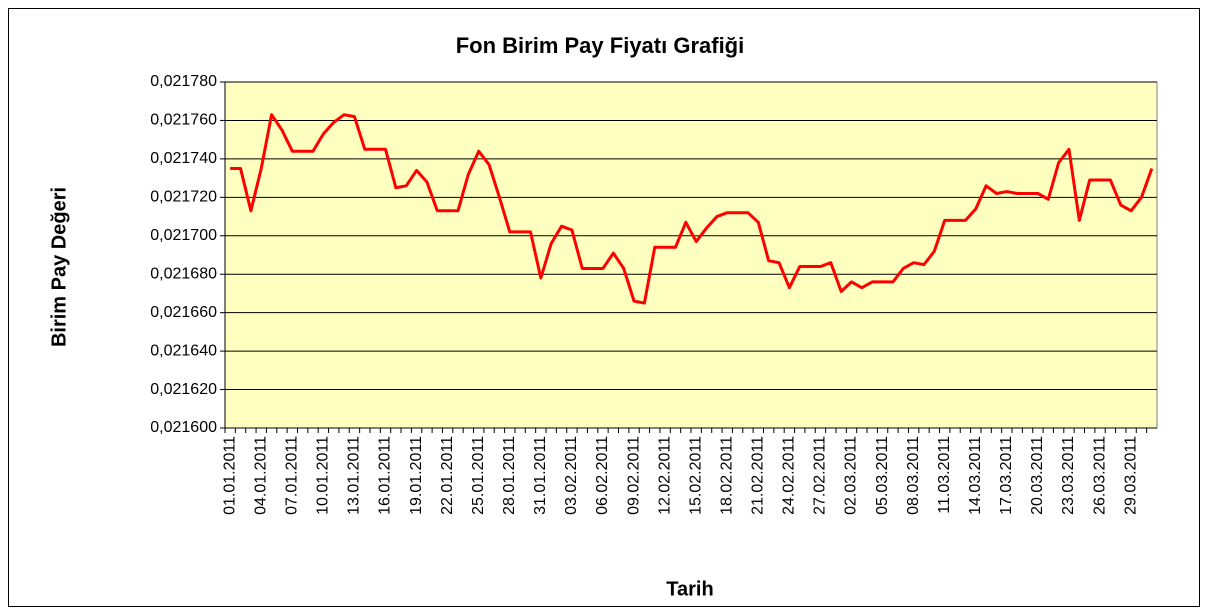 The height and width of the screenshot is (616, 1210). What do you see at coordinates (183, 235) in the screenshot?
I see `y-tick-label: 0,021700` at bounding box center [183, 235].